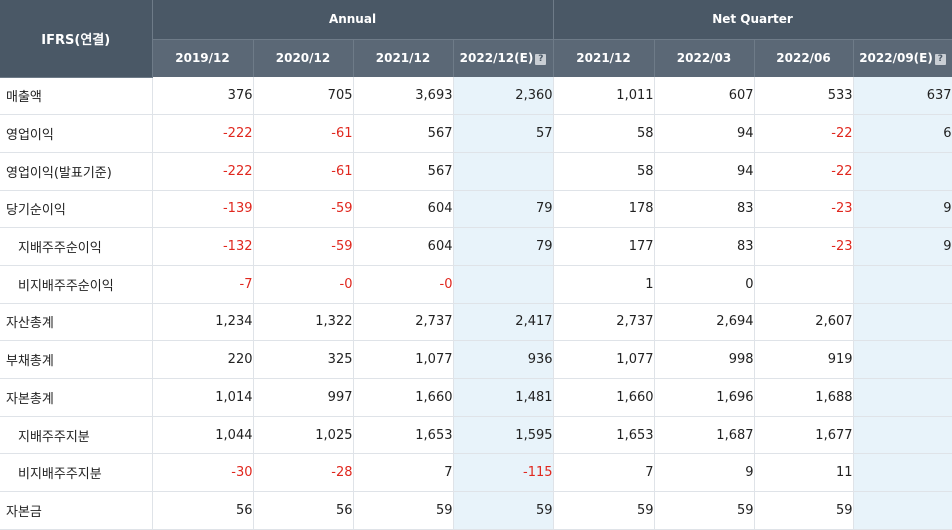 The height and width of the screenshot is (530, 952). Describe the element at coordinates (503, 397) in the screenshot. I see `value-cell: 1,481` at that location.